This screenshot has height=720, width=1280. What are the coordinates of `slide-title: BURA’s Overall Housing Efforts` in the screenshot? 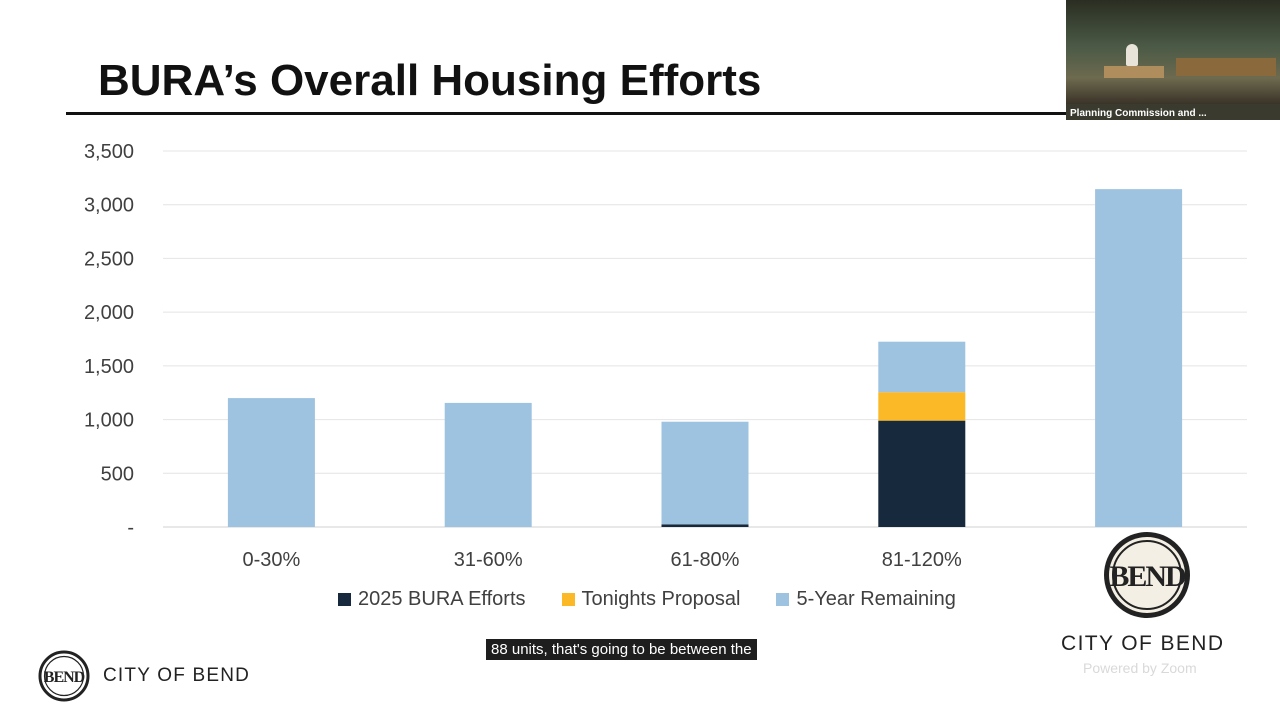 It's located at (430, 80).